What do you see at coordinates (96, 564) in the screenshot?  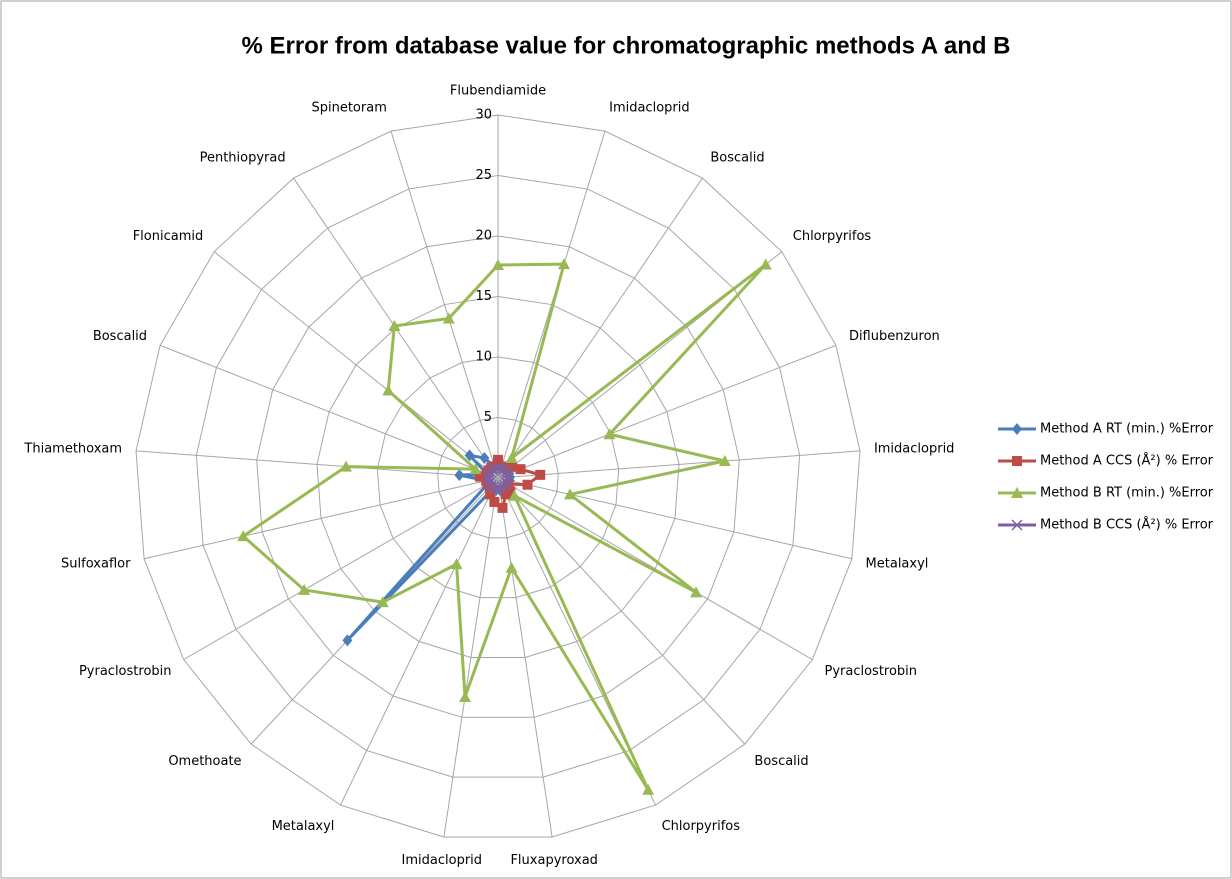 I see `category-label: Sulfoxaflor` at bounding box center [96, 564].